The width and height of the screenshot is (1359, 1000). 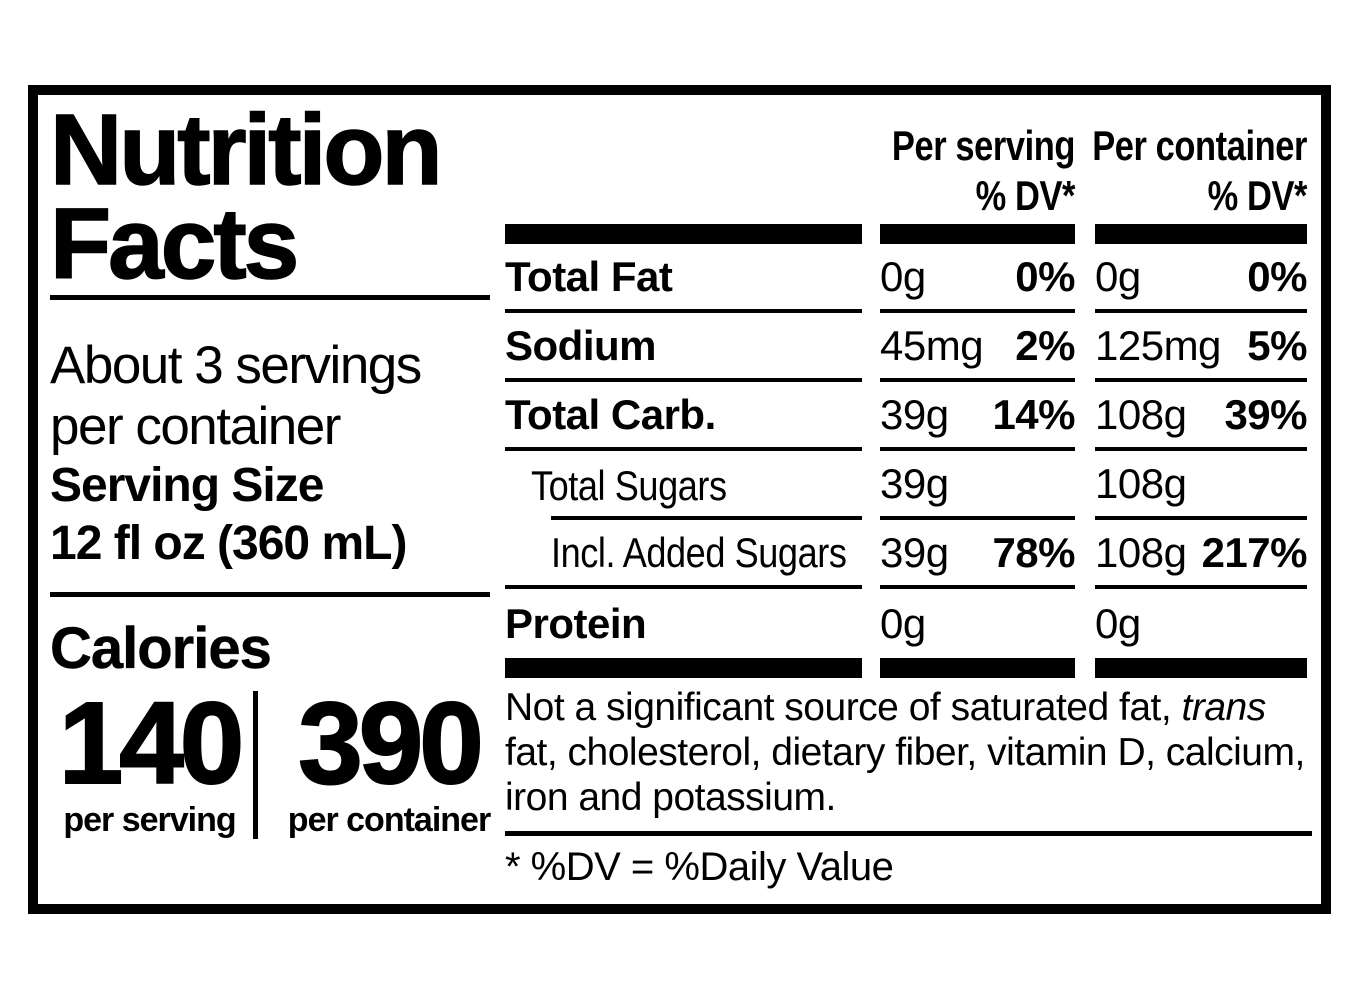 I want to click on nutrient-label: Total Sugars, so click(x=631, y=486).